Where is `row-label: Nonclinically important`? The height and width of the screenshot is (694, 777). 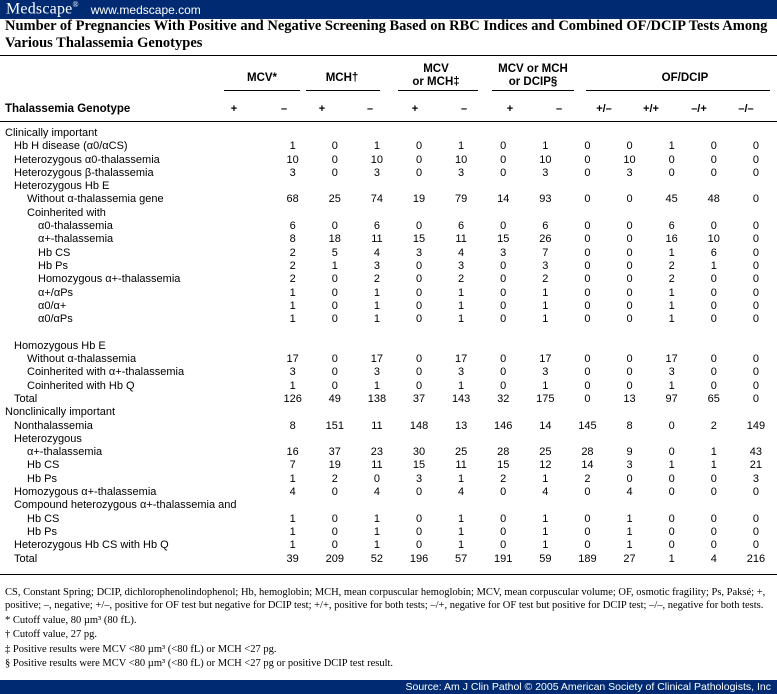 row-label: Nonclinically important is located at coordinates (60, 412).